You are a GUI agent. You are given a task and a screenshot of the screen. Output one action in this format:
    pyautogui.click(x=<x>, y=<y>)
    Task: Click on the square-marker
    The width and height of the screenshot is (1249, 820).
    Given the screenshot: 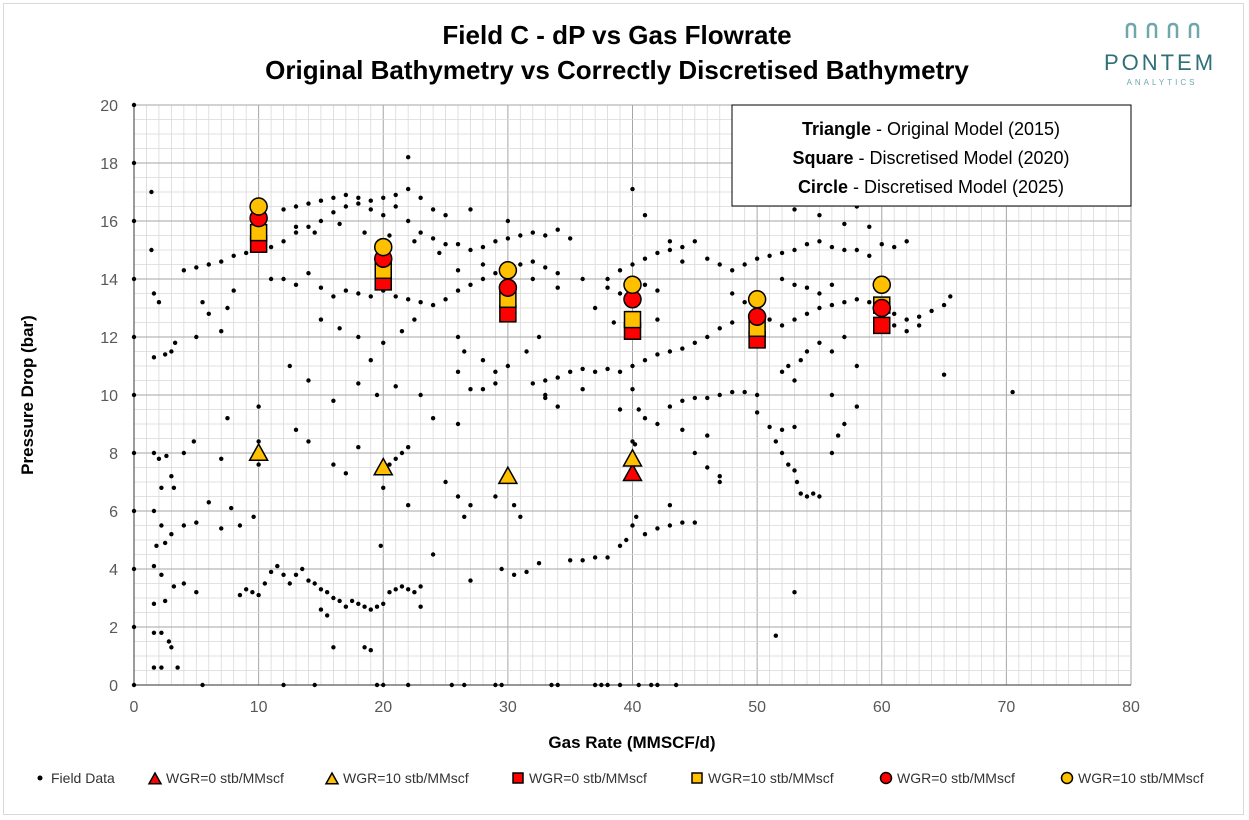 What is the action you would take?
    pyautogui.click(x=882, y=325)
    